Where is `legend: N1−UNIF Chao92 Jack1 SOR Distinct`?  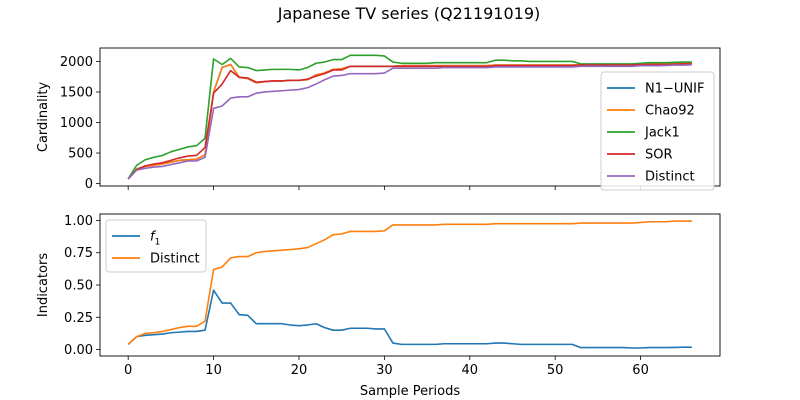 legend: N1−UNIF Chao92 Jack1 SOR Distinct is located at coordinates (657, 131).